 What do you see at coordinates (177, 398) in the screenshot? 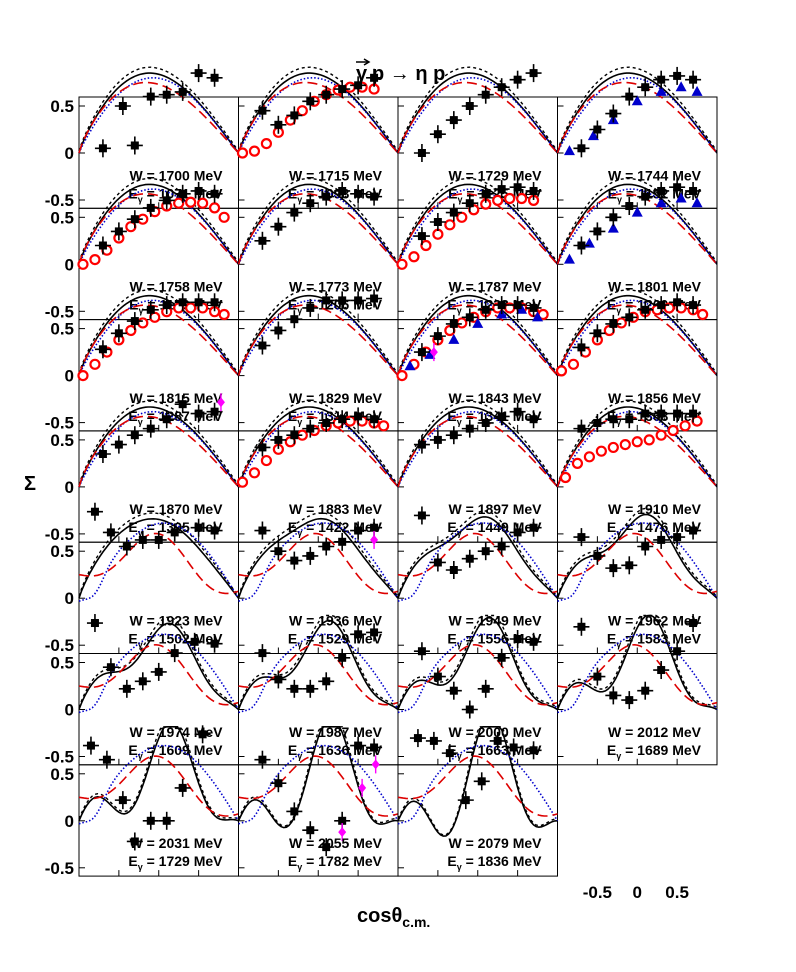
I see `panel-w-label: W = 1815 MeV` at bounding box center [177, 398].